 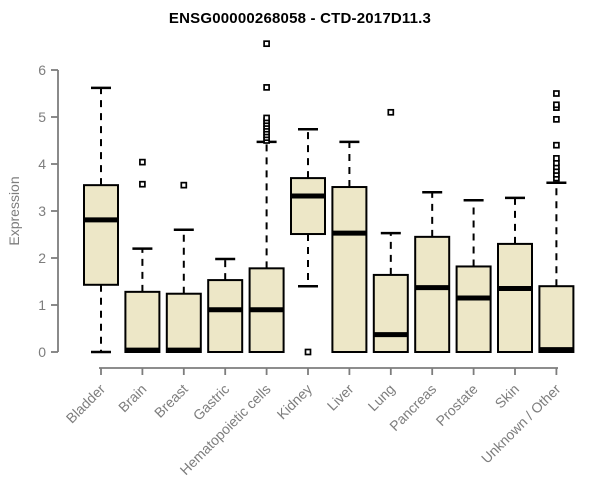 I want to click on x-category-label: Brain, so click(x=132, y=398).